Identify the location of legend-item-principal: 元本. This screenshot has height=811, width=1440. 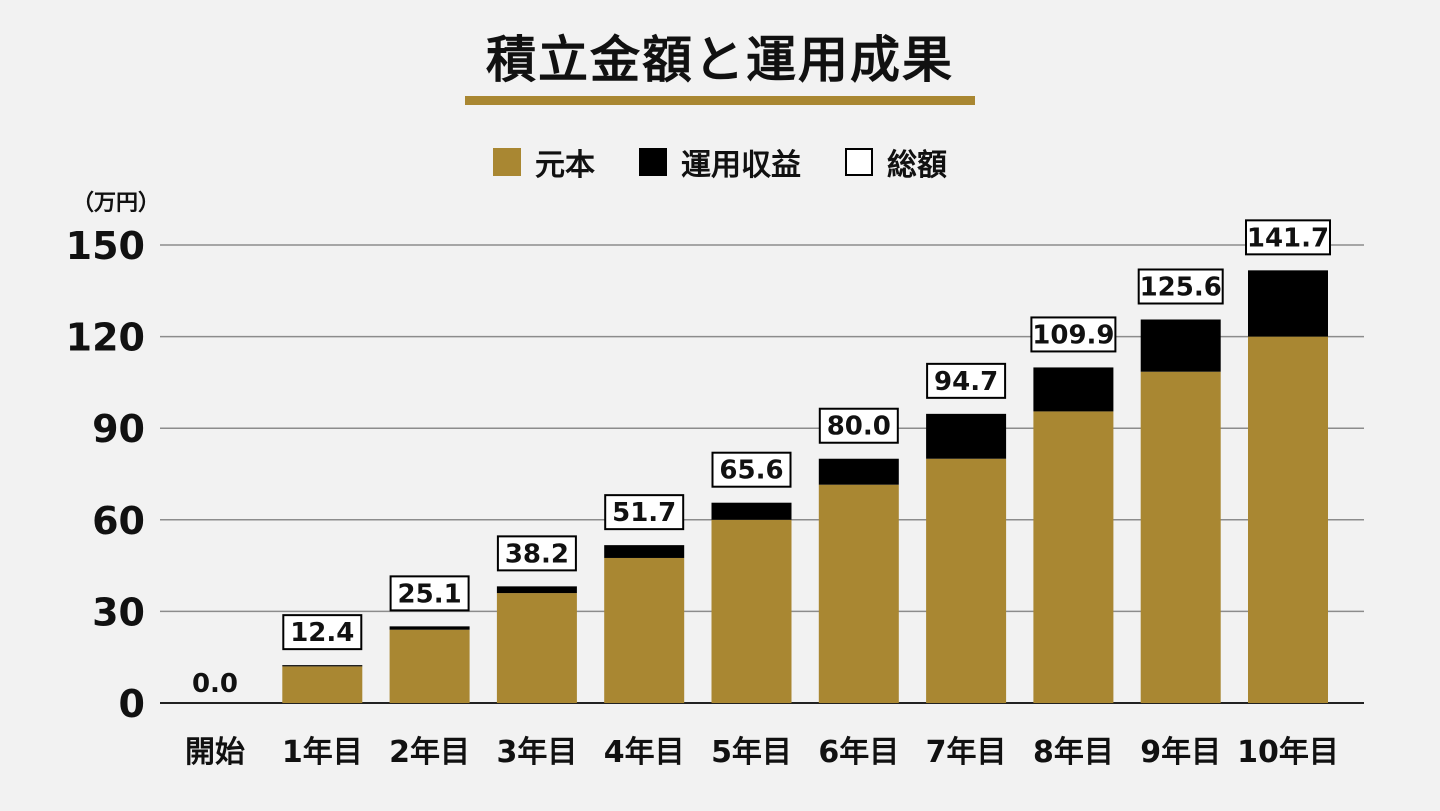
(544, 162).